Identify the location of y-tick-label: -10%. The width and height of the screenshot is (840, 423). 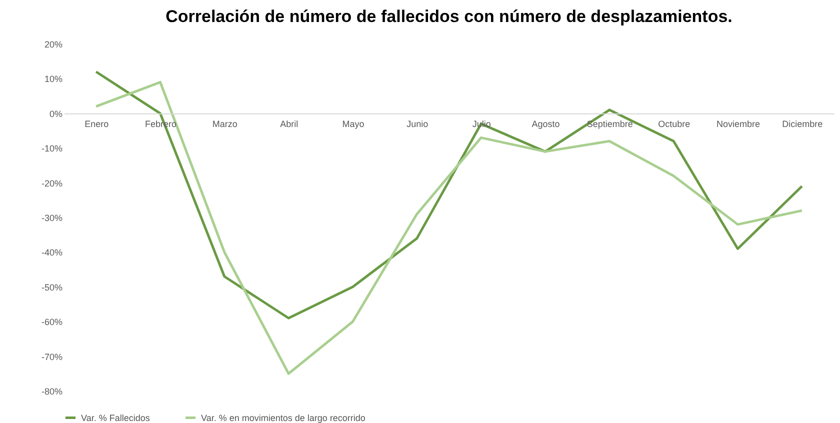
(51, 149).